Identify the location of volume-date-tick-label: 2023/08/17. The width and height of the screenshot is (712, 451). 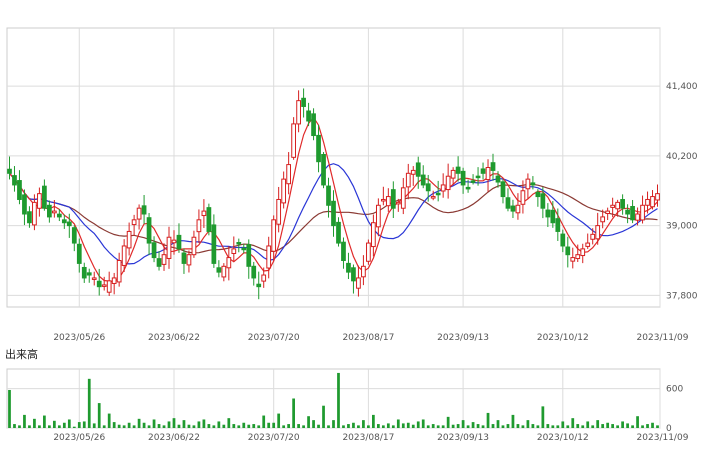
(368, 438).